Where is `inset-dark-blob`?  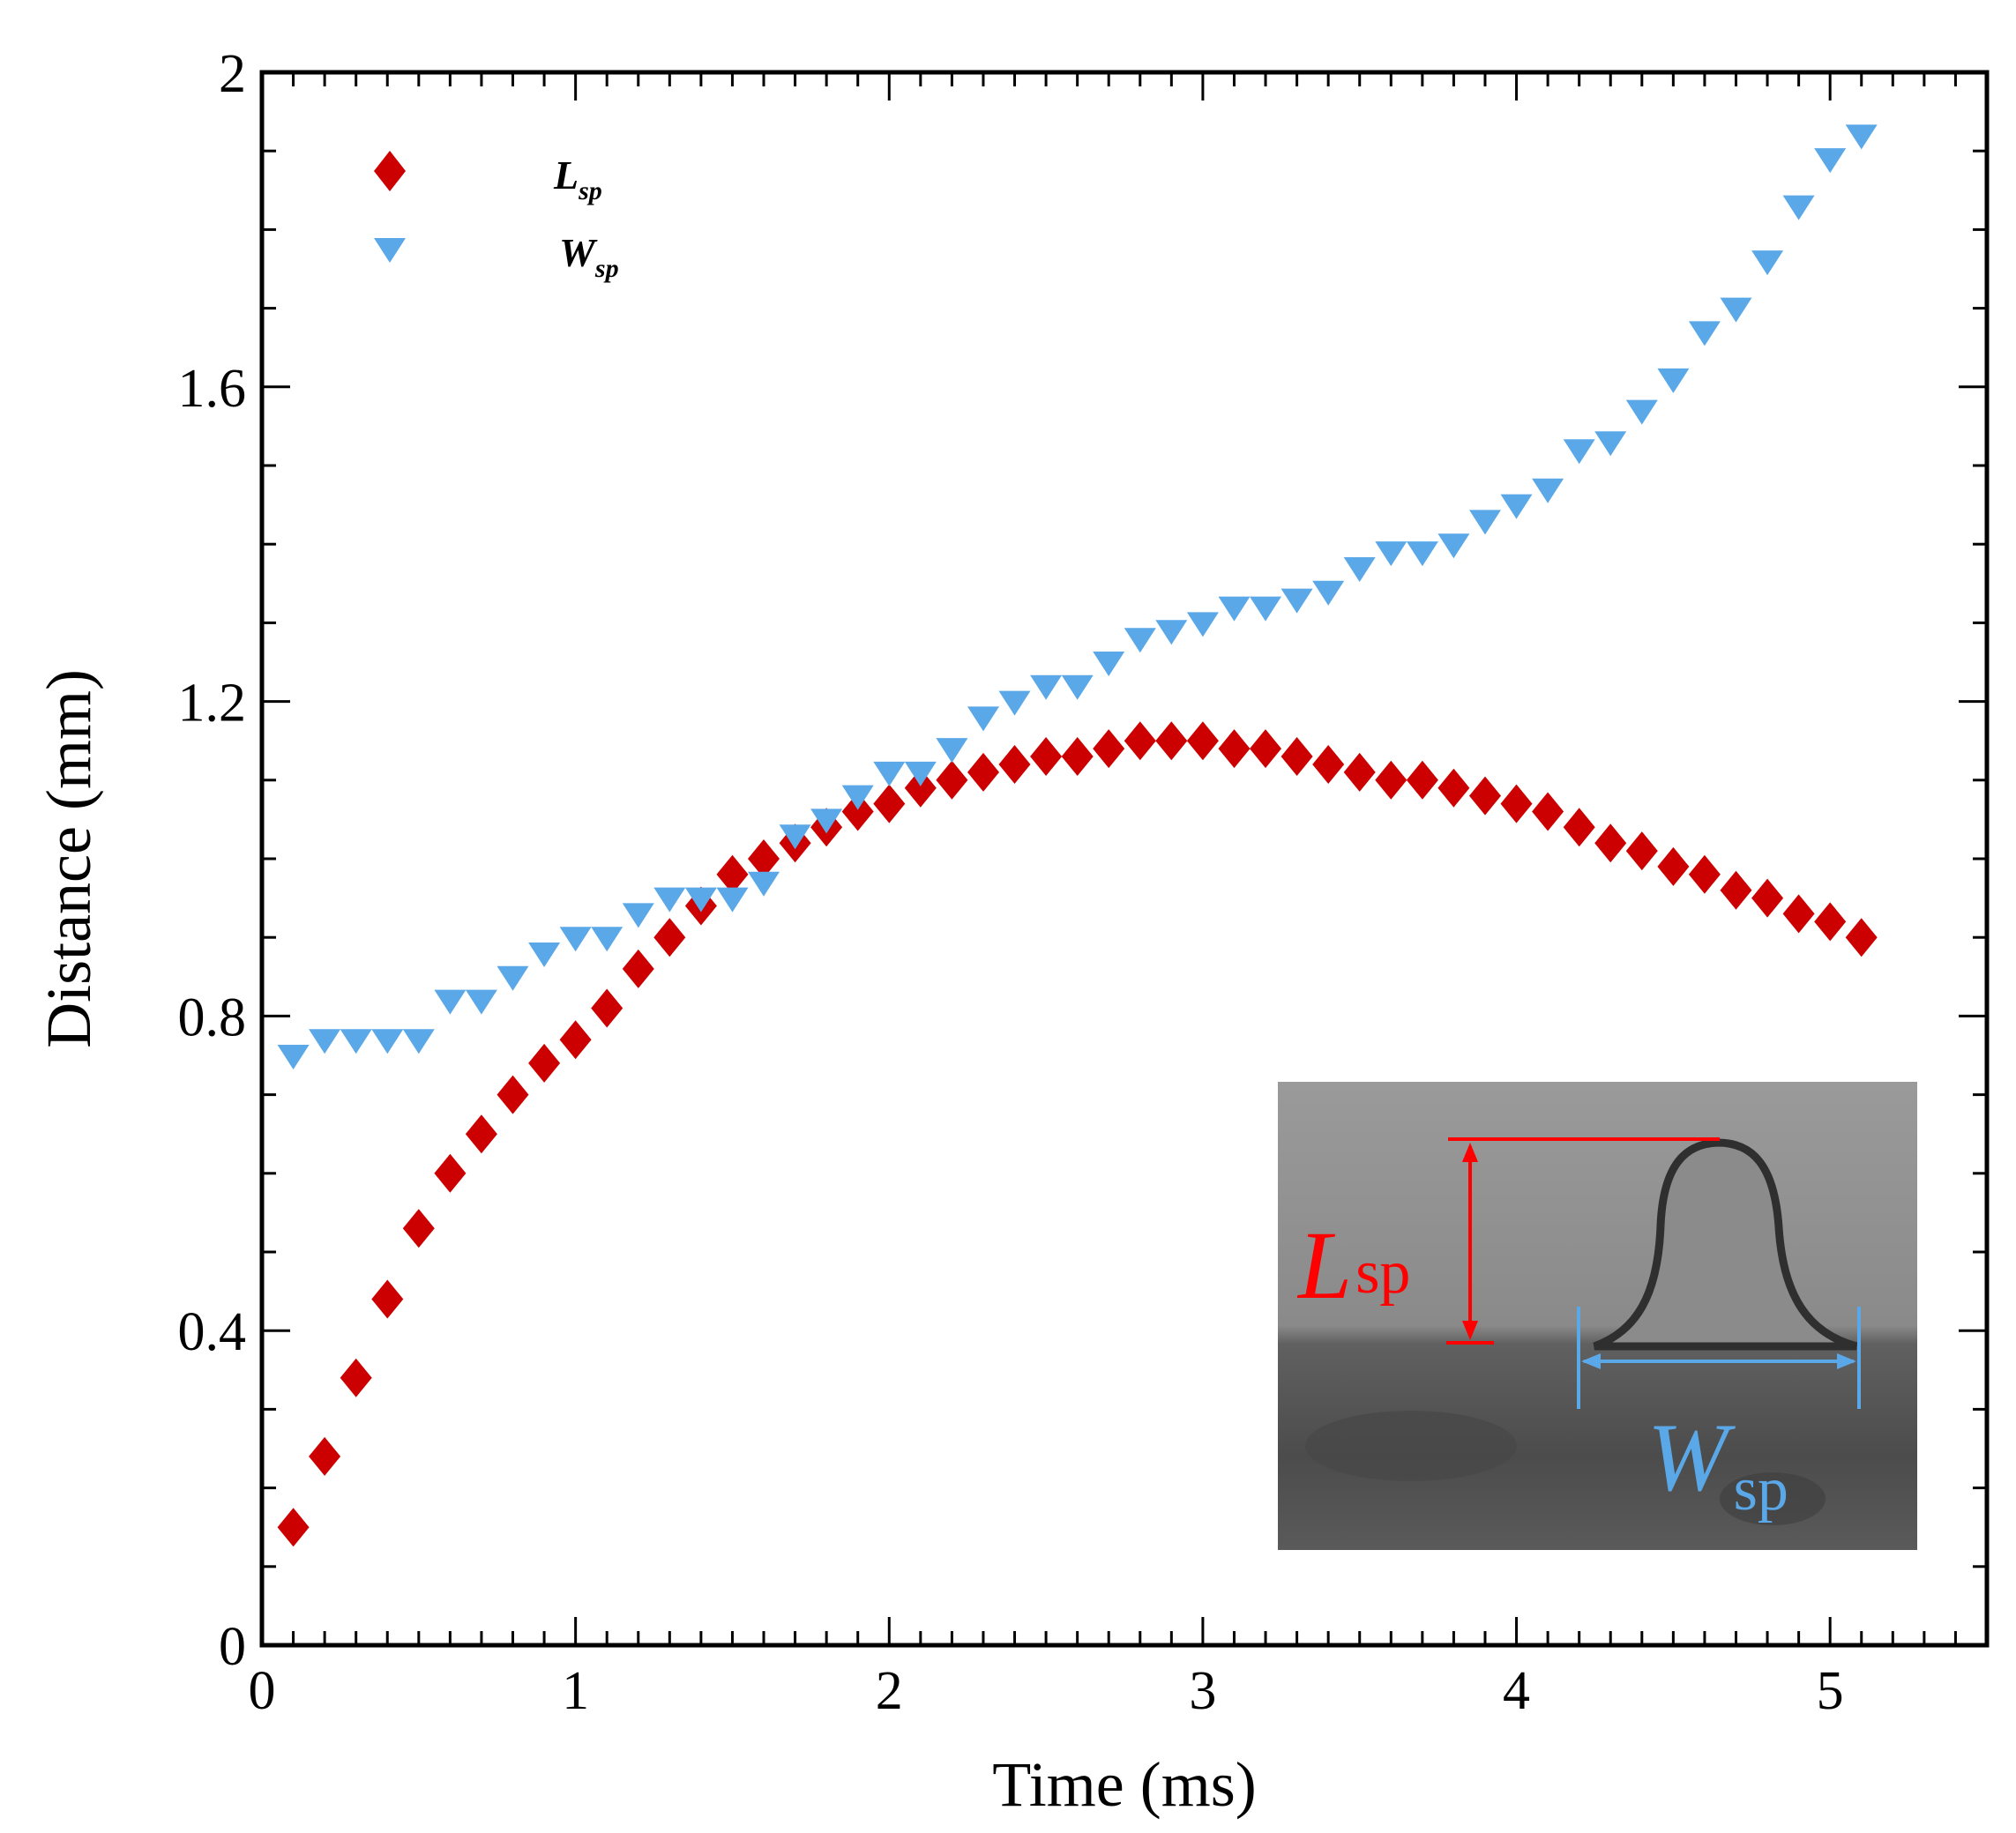 inset-dark-blob is located at coordinates (1411, 1446).